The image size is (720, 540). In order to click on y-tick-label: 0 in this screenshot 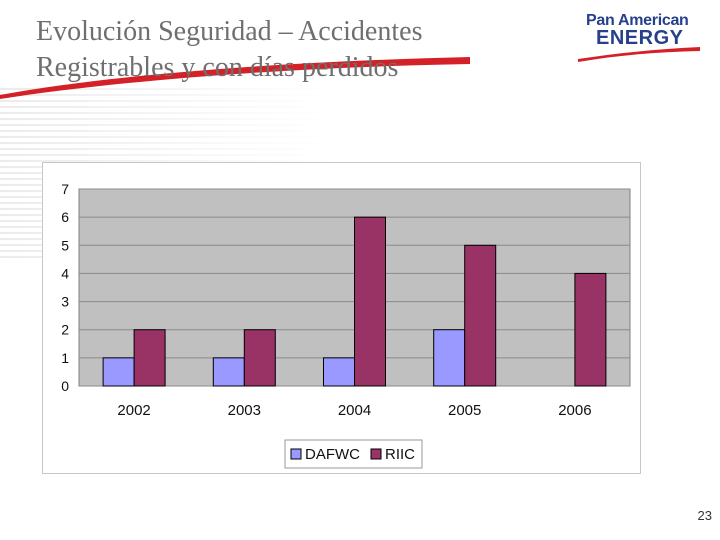, I will do `click(65, 386)`.